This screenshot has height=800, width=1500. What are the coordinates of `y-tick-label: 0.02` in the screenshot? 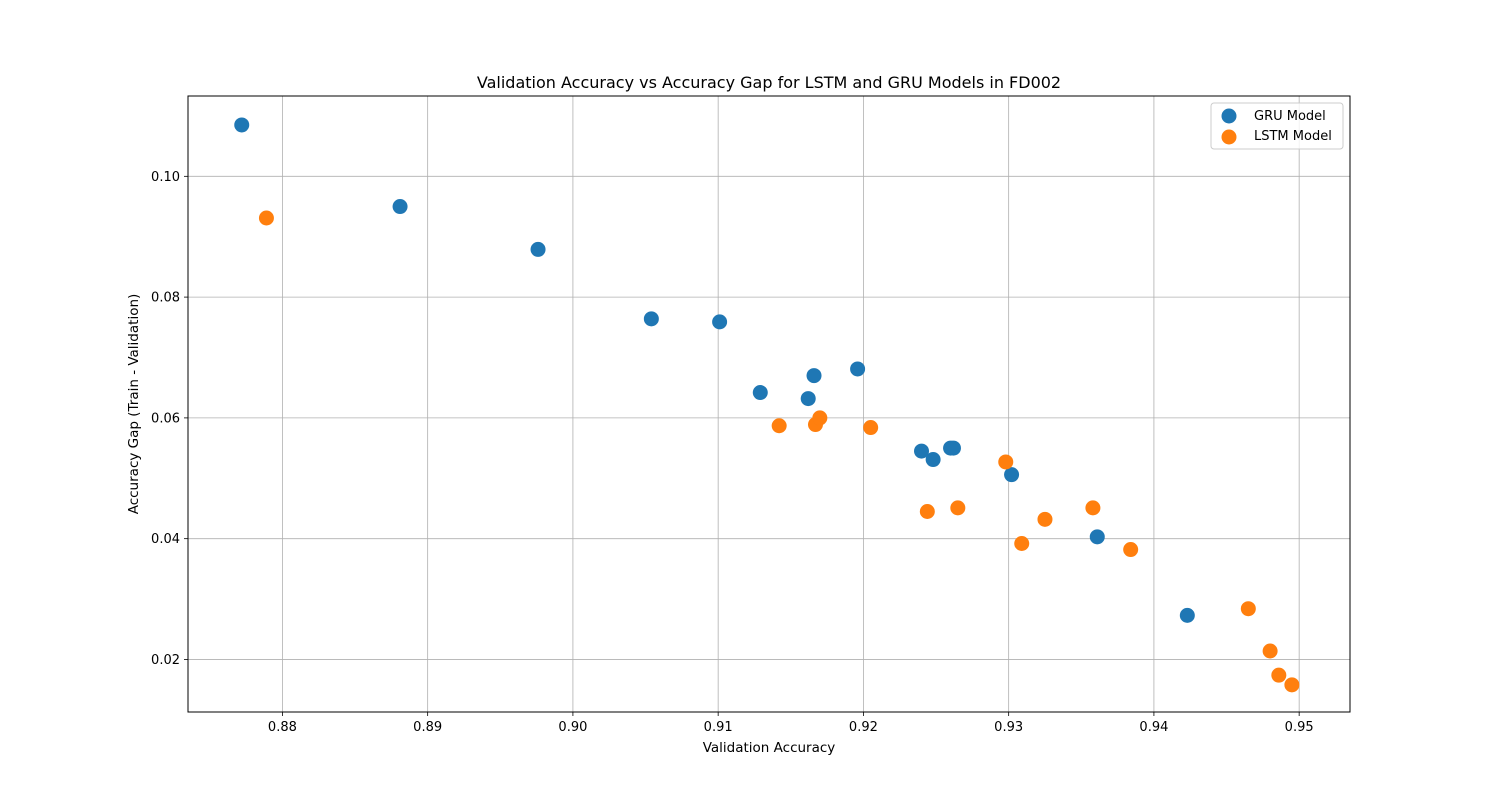 It's located at (165, 660).